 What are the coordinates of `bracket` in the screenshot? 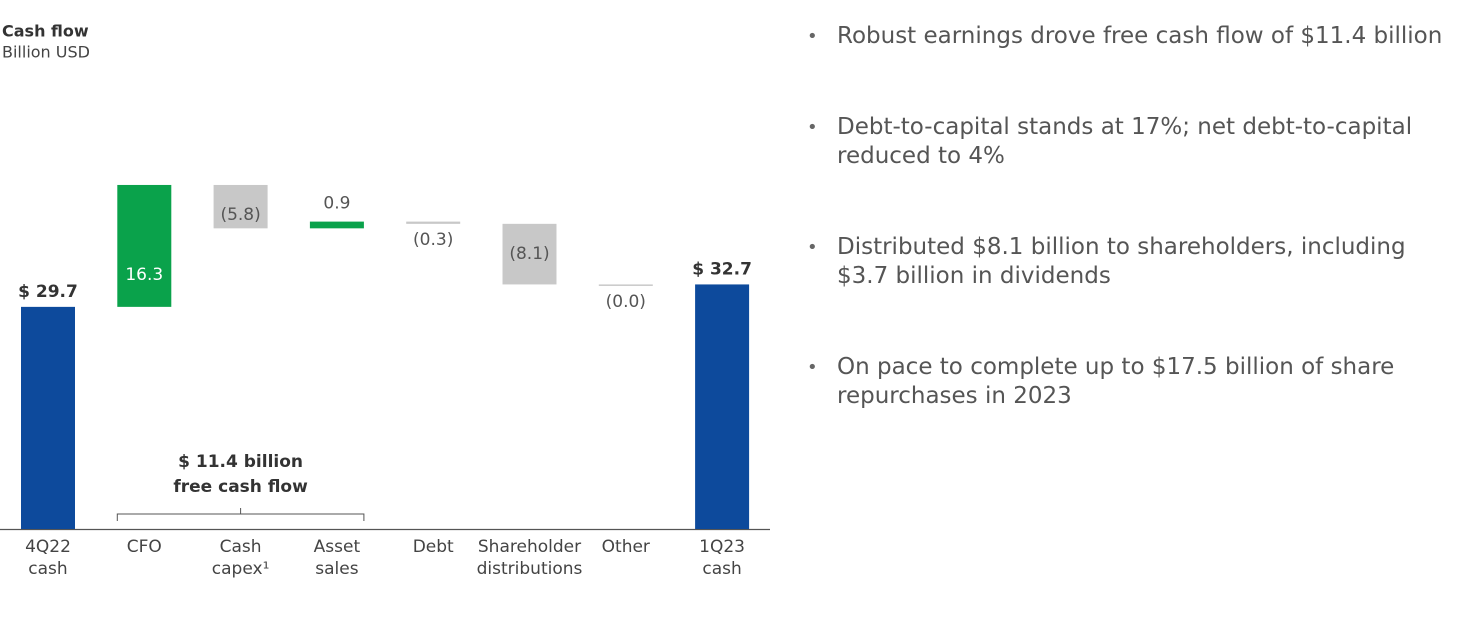 It's located at (240, 514).